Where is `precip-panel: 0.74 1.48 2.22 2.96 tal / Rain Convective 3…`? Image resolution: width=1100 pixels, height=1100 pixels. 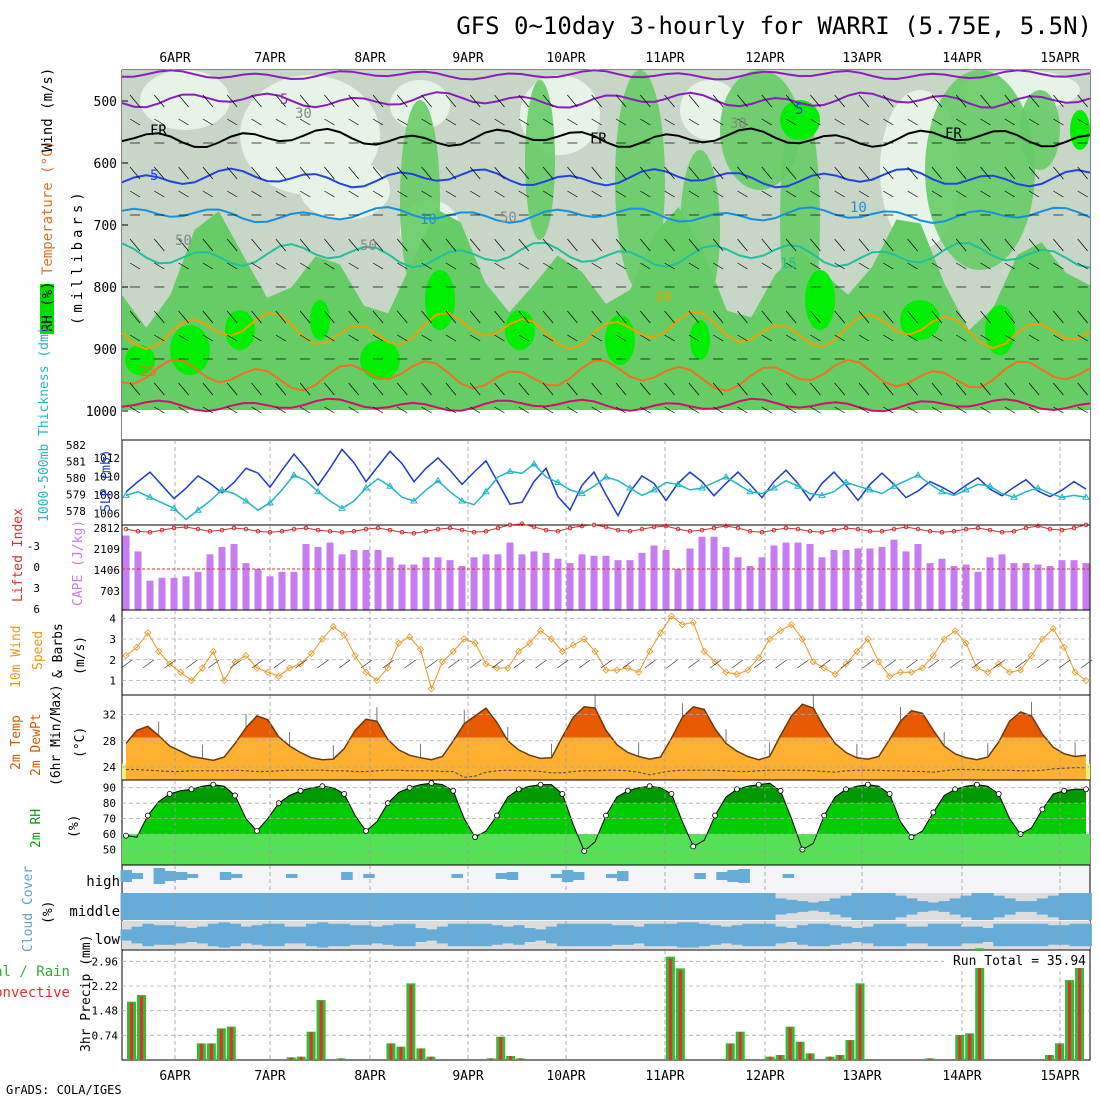
precip-panel: 0.74 1.48 2.22 2.96 tal / Rain Convective 3… is located at coordinates (545, 998).